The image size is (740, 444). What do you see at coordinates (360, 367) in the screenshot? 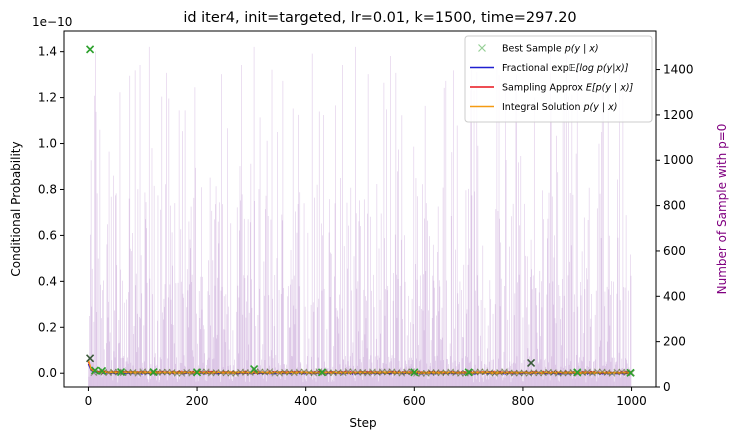
I see `series-line` at bounding box center [360, 367].